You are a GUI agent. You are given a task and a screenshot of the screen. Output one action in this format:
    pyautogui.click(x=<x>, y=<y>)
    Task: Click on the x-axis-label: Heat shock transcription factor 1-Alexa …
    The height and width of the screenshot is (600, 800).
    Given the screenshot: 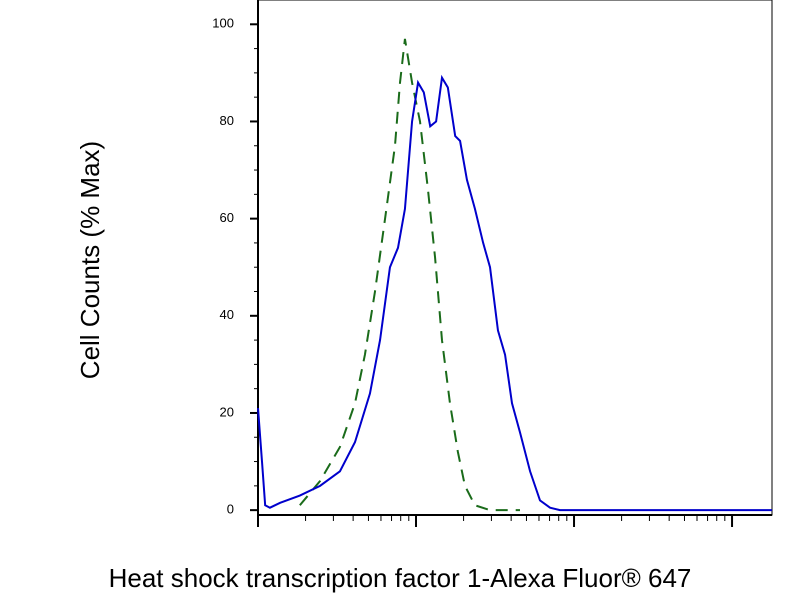 What is the action you would take?
    pyautogui.click(x=400, y=578)
    